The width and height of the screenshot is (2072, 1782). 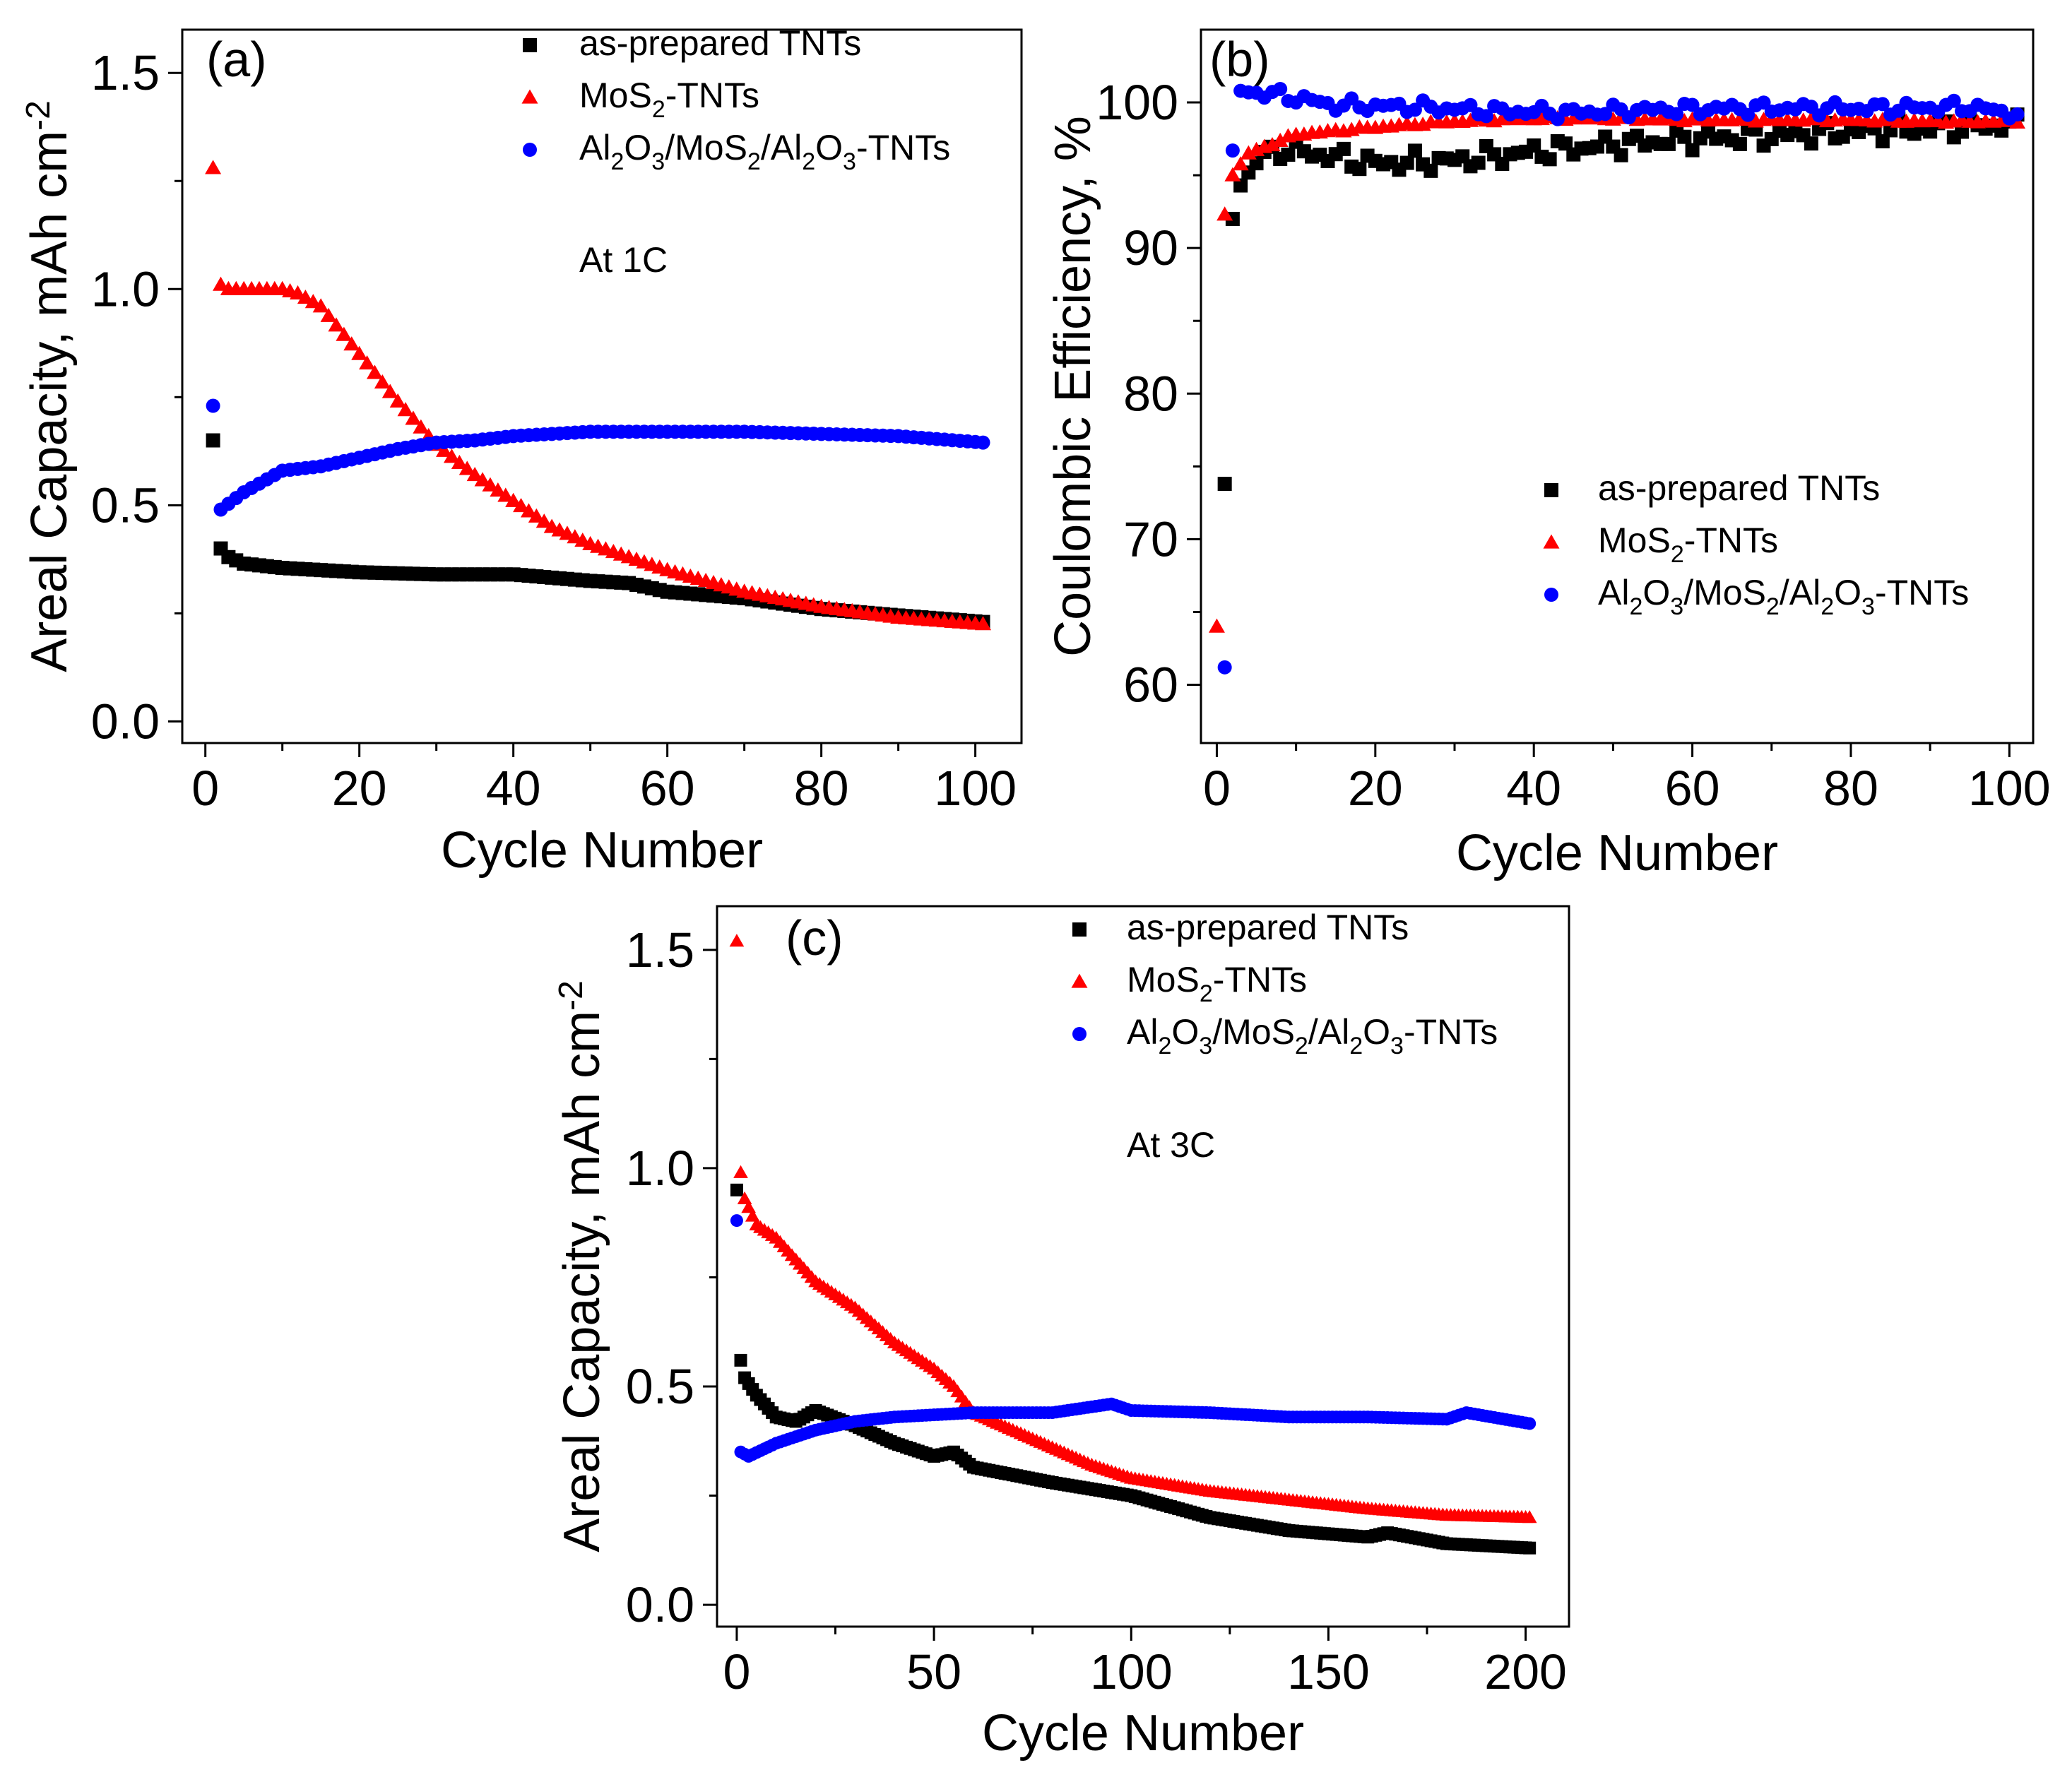 What do you see at coordinates (1313, 1035) in the screenshot?
I see `legend-label: Al2O3/MoS2/Al2O3-TNTs` at bounding box center [1313, 1035].